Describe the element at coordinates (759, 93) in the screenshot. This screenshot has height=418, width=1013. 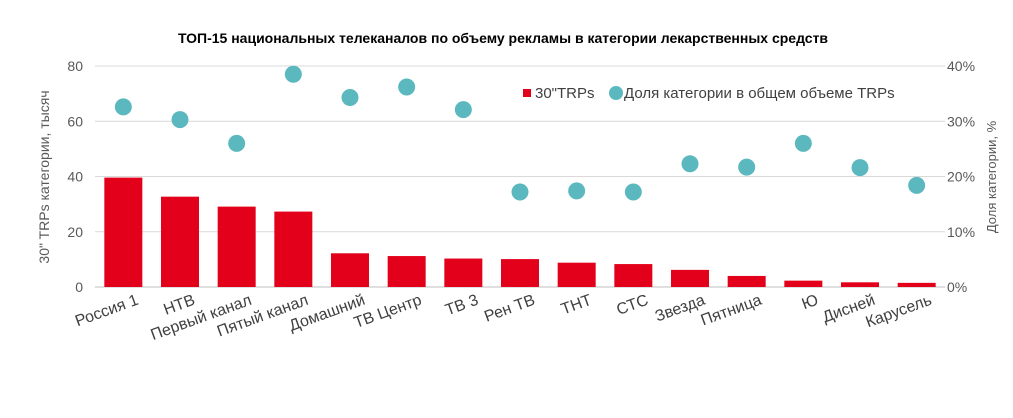
I see `legend-dot-label: Доля категории в общем объеме TRPs` at that location.